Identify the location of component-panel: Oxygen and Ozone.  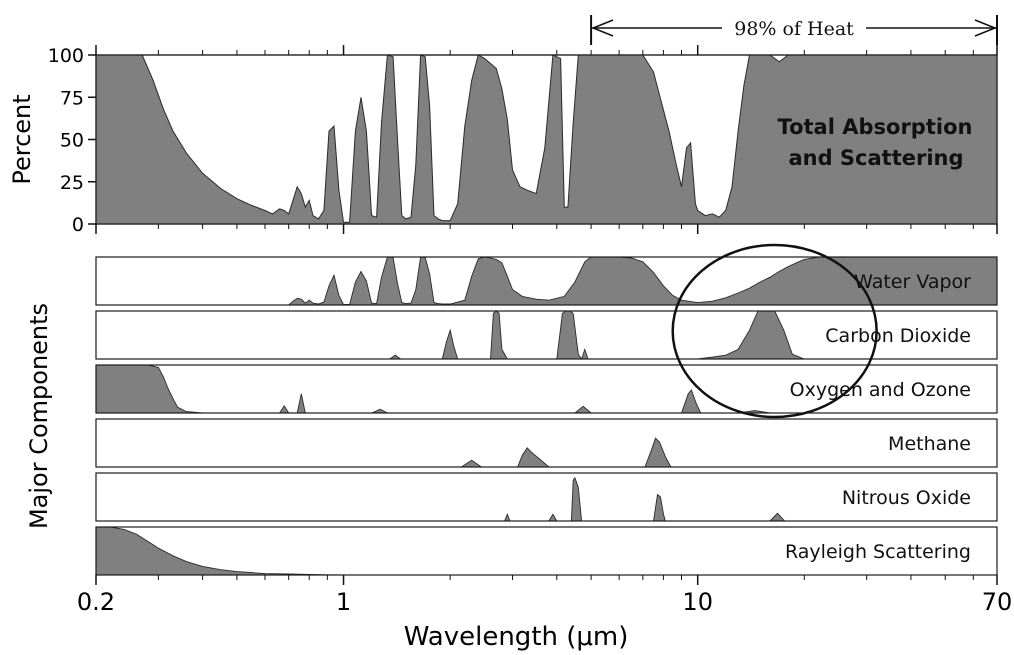
(546, 389).